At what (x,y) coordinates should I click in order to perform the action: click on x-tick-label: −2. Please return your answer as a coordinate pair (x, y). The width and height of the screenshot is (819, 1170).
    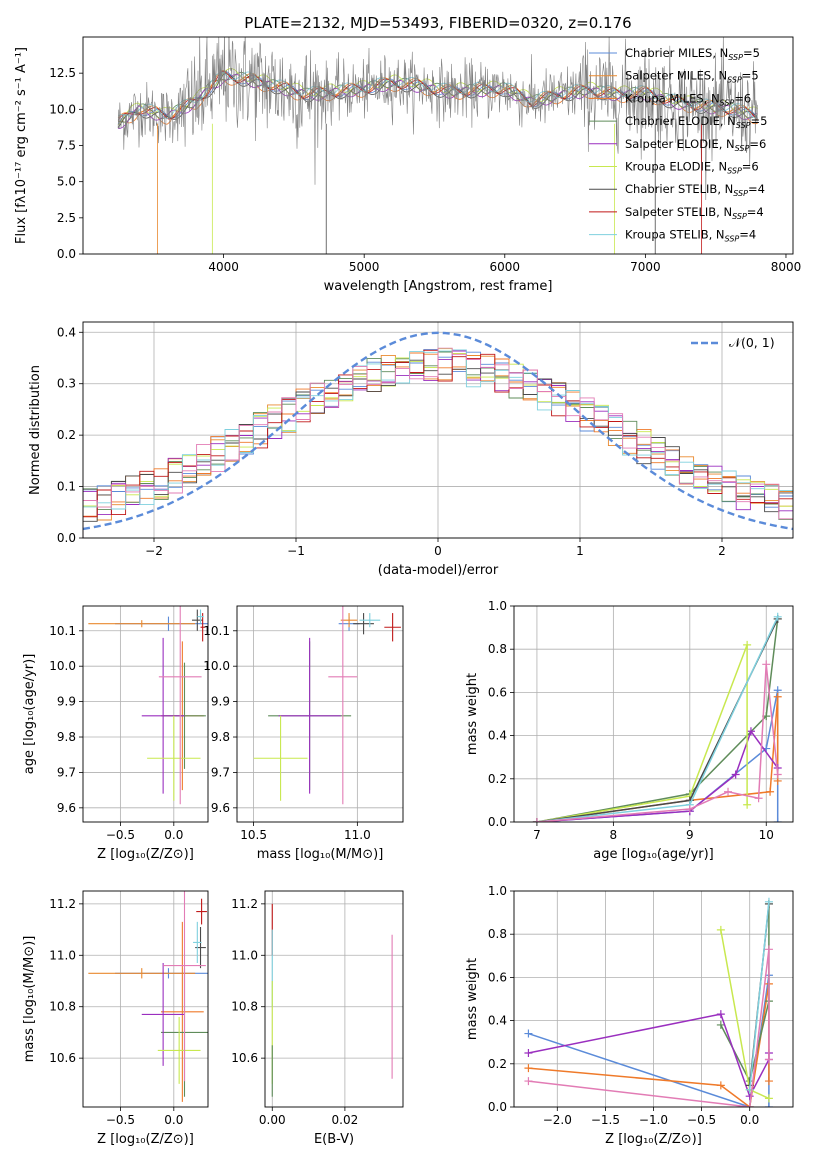
    Looking at the image, I should click on (154, 551).